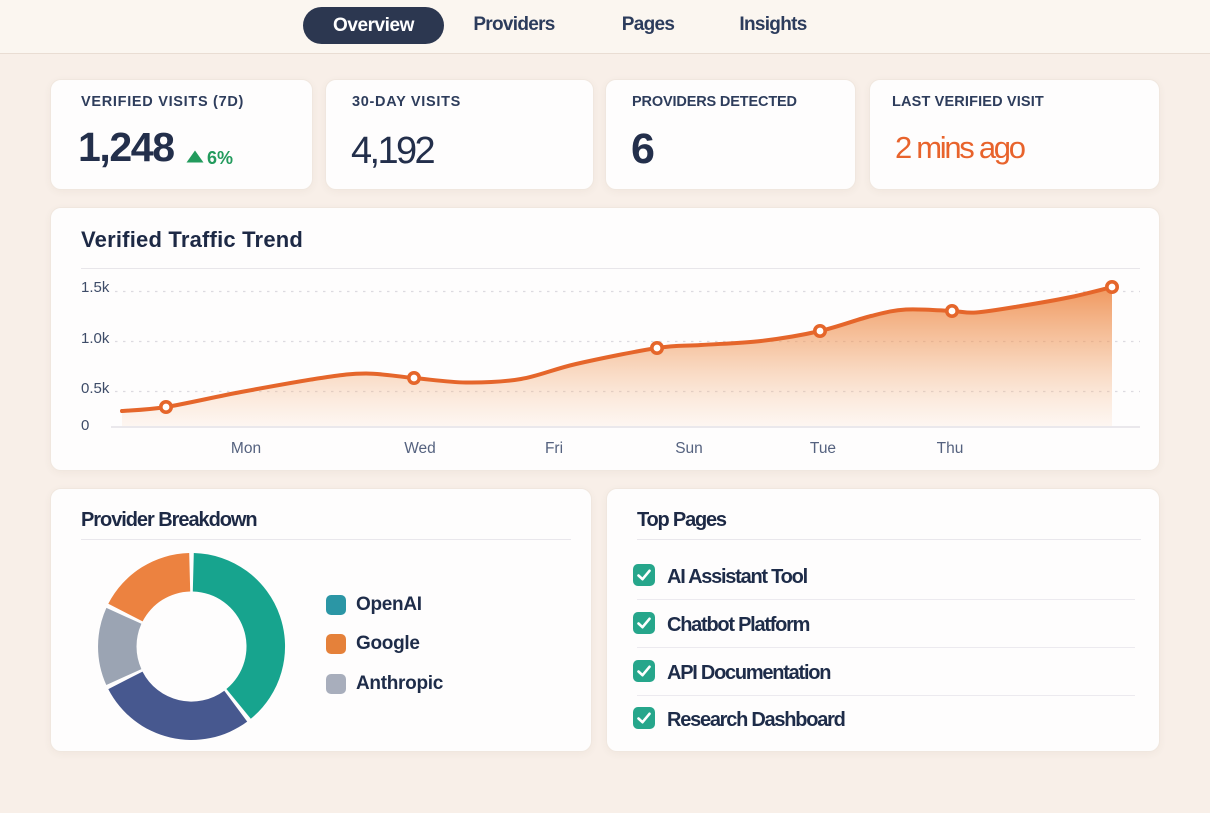 The height and width of the screenshot is (813, 1210). I want to click on svg-text: 1.0k, so click(95, 338).